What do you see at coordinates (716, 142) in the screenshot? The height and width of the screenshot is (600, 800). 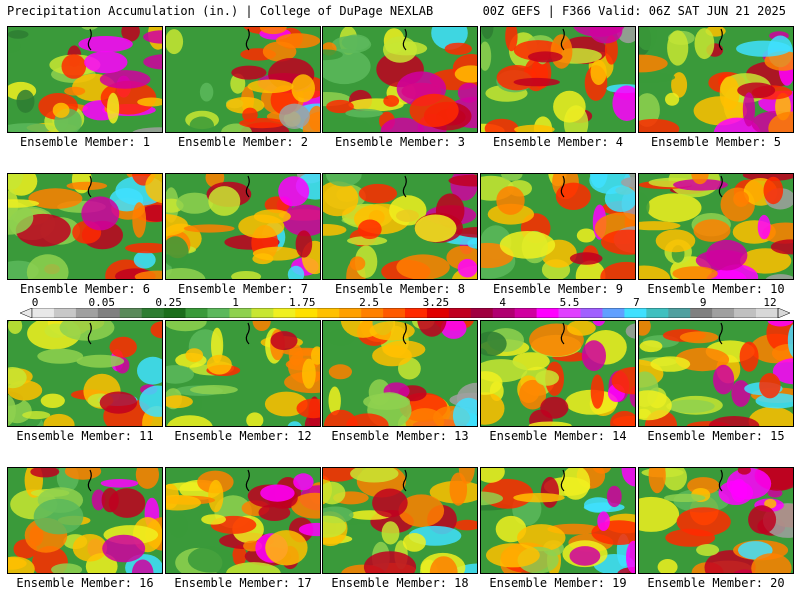 I see `ensemble-member-label: Ensemble Member: 5` at bounding box center [716, 142].